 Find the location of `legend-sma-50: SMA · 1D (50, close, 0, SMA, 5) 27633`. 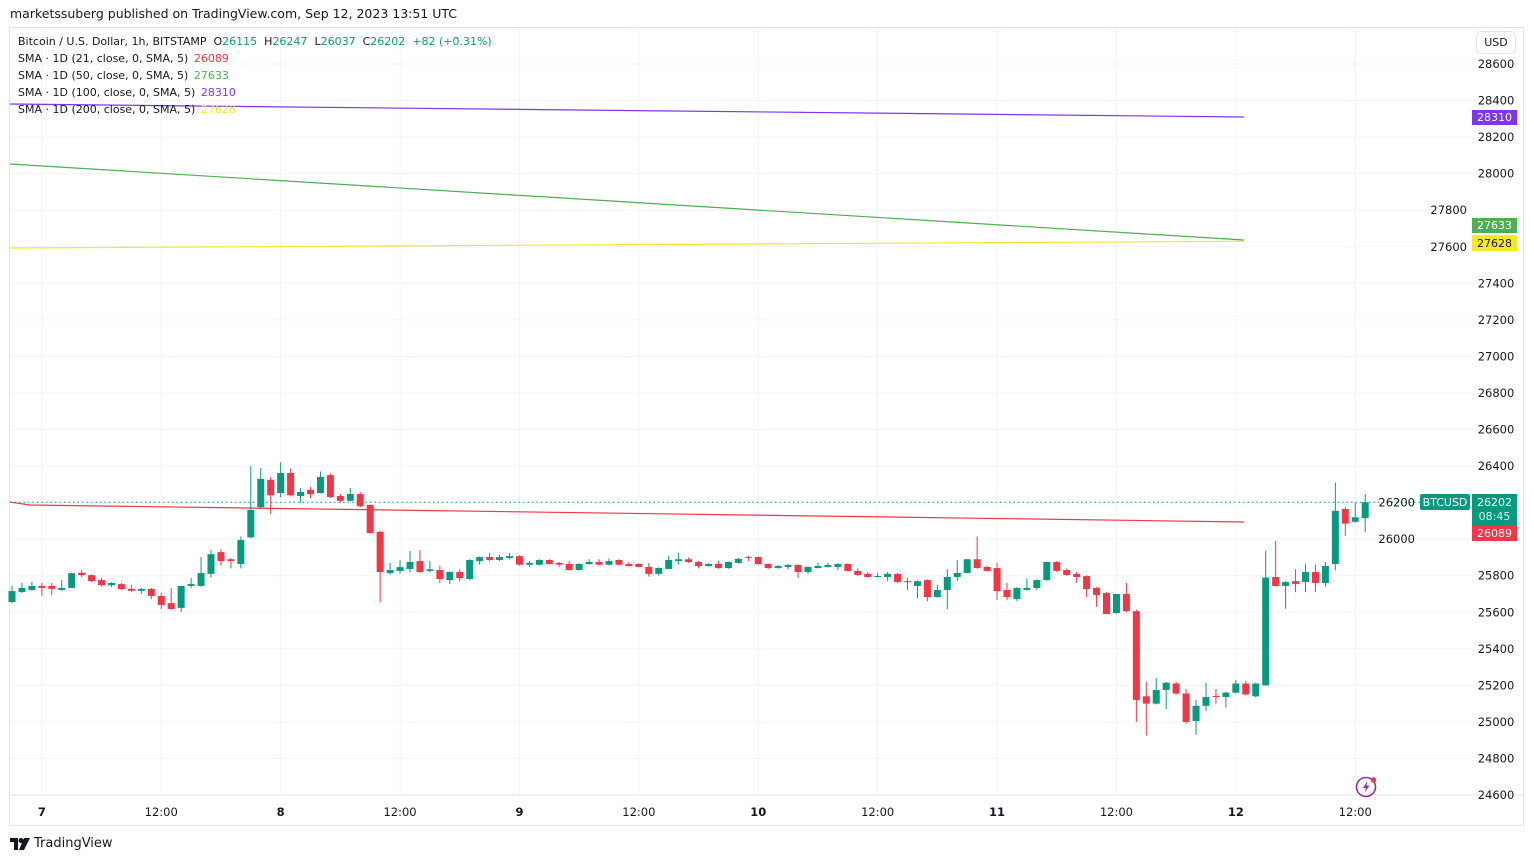

legend-sma-50: SMA · 1D (50, close, 0, SMA, 5) 27633 is located at coordinates (123, 75).